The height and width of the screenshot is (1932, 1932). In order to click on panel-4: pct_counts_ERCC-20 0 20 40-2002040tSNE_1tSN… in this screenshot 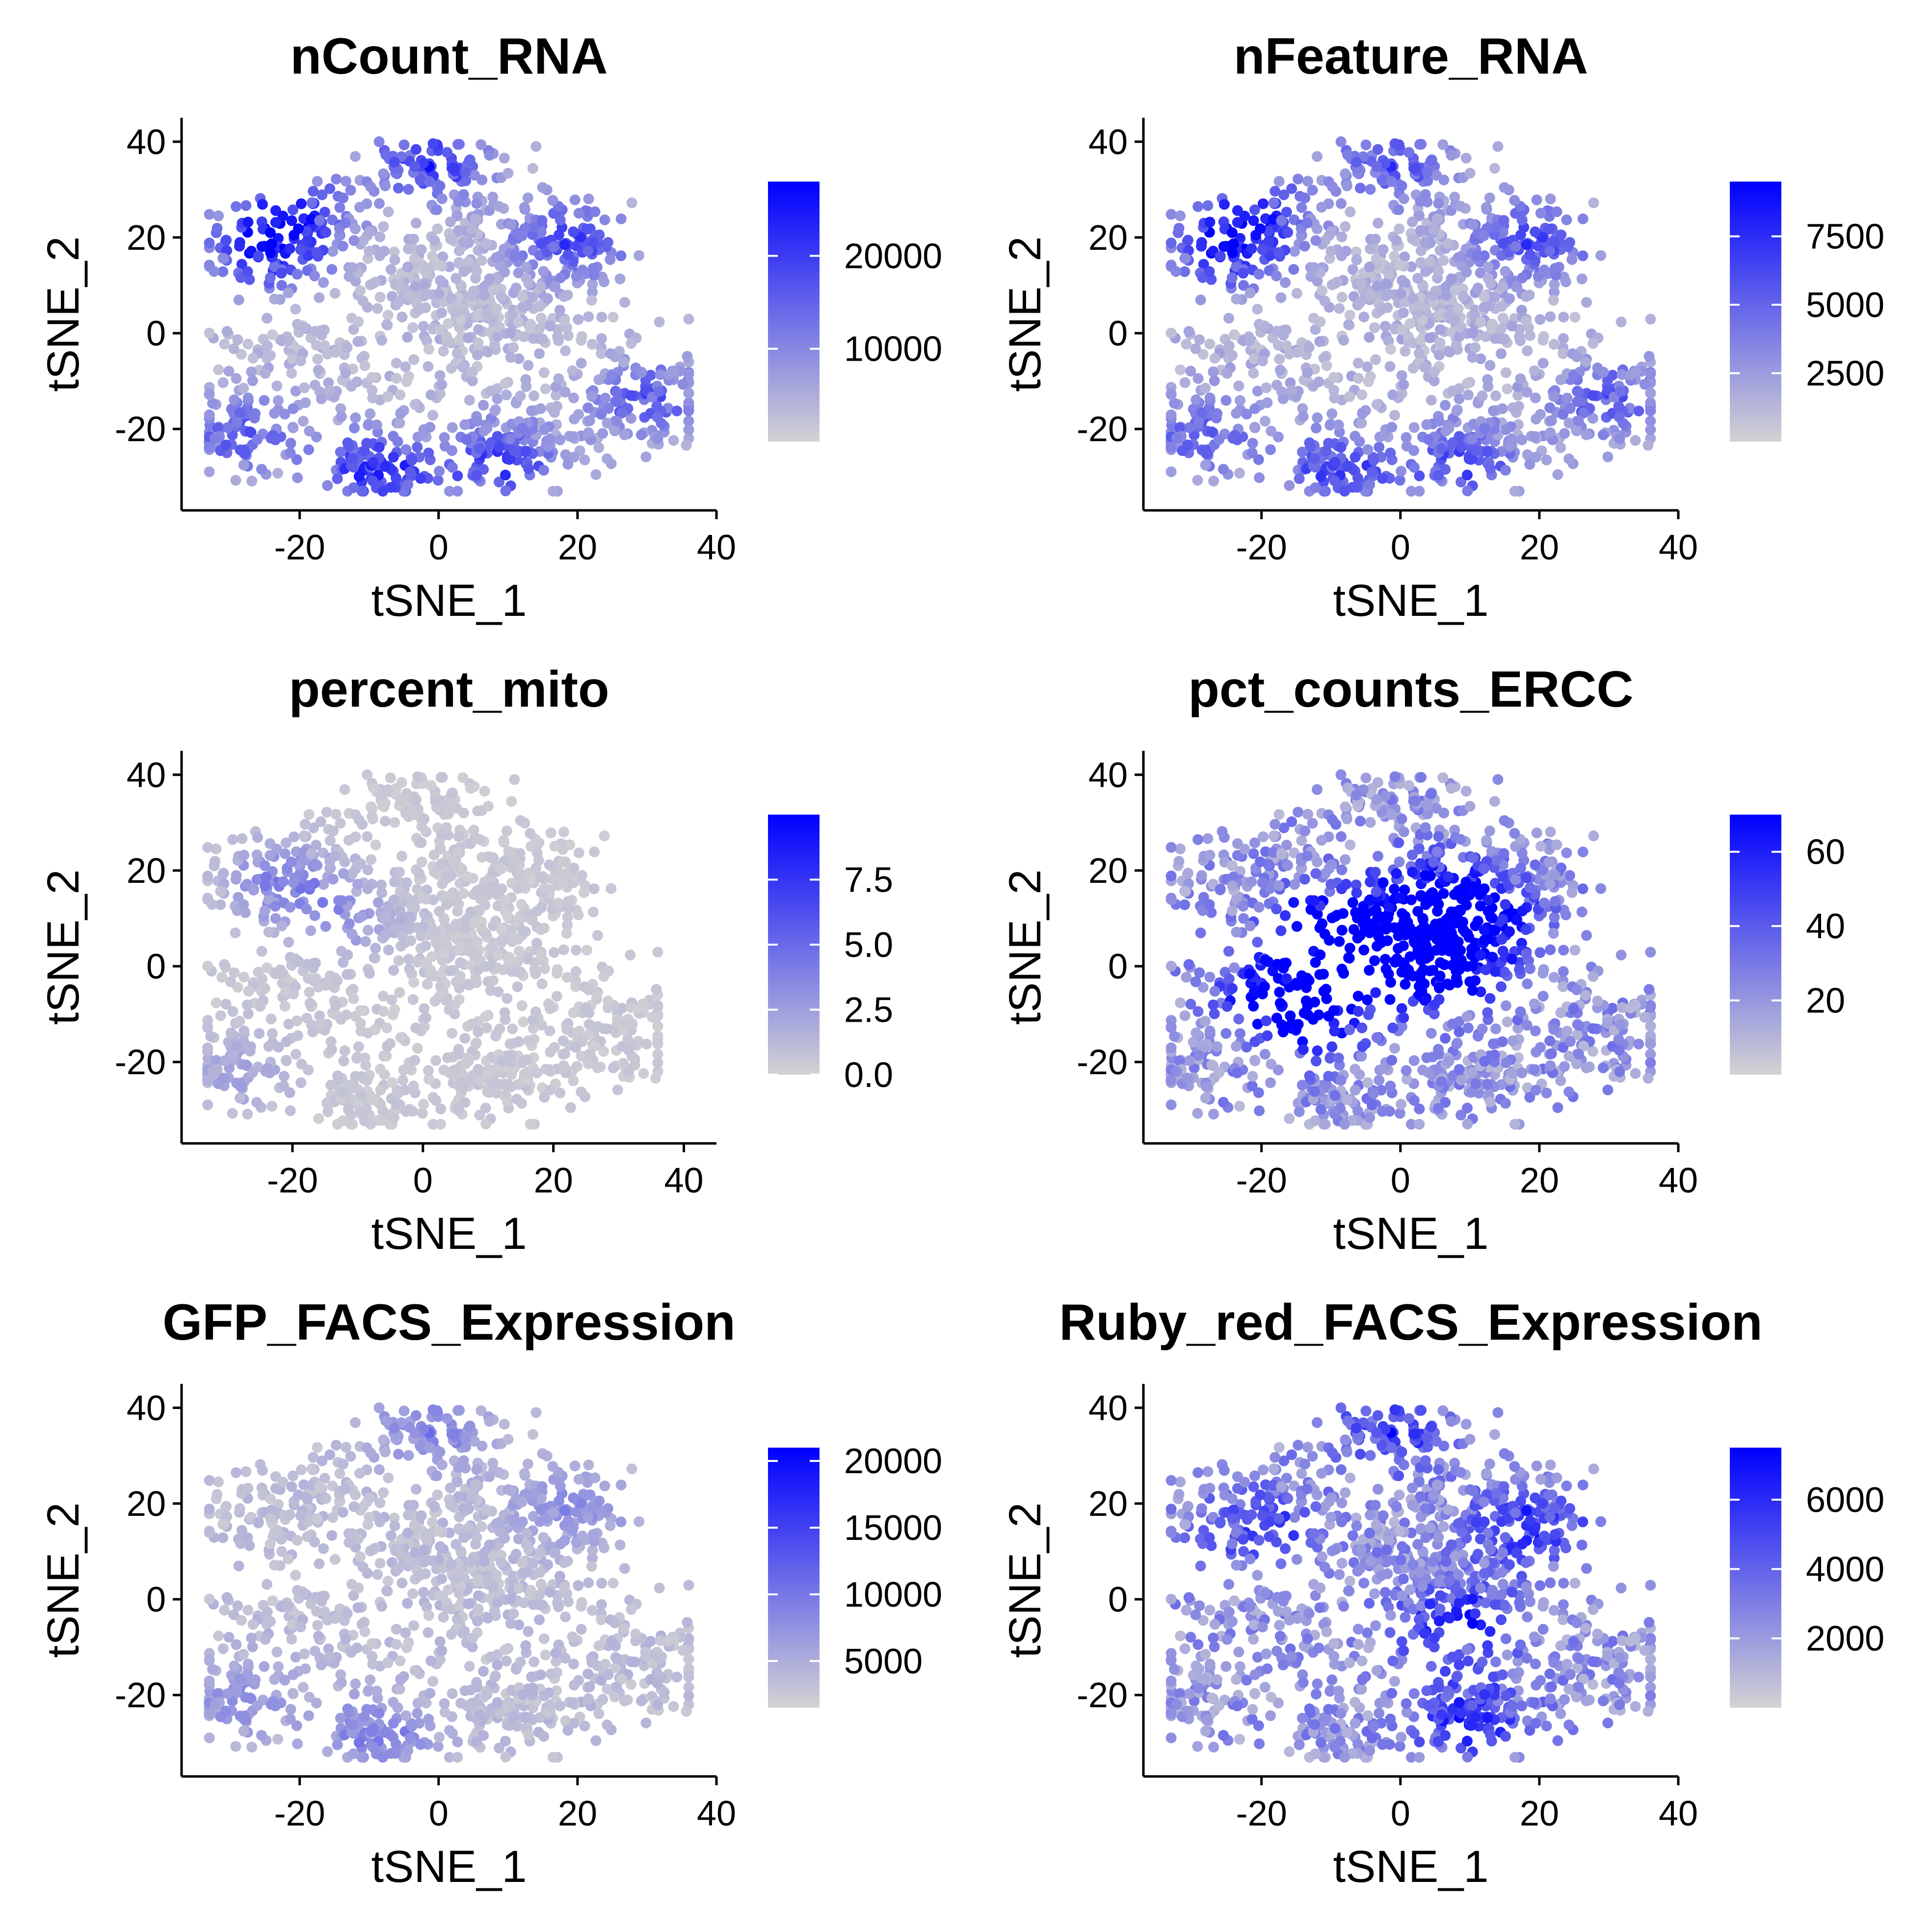, I will do `click(1422, 960)`.